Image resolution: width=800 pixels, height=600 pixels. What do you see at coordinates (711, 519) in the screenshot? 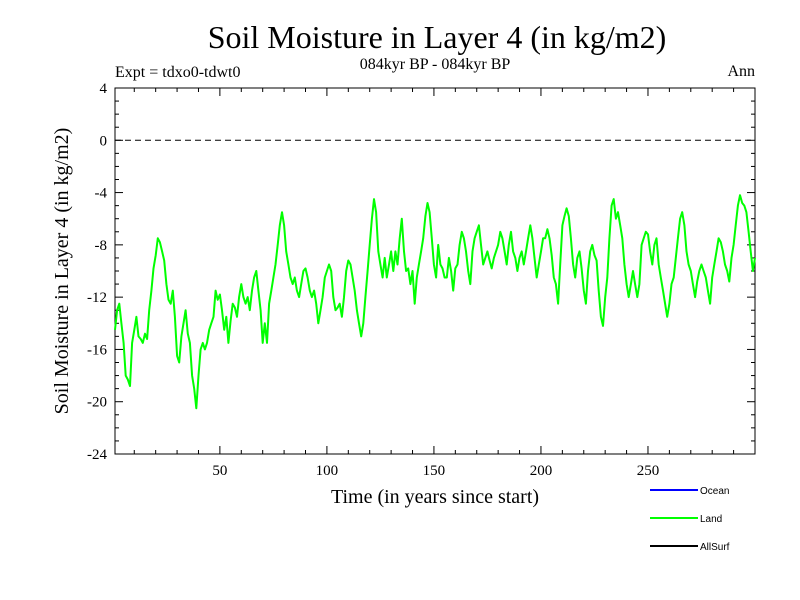
I see `legend-label-land: Land` at bounding box center [711, 519].